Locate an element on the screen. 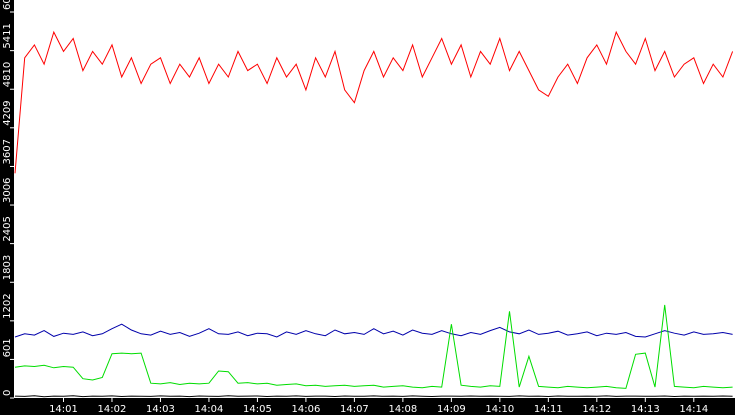 The width and height of the screenshot is (735, 415). x-axis-band is located at coordinates (367, 406).